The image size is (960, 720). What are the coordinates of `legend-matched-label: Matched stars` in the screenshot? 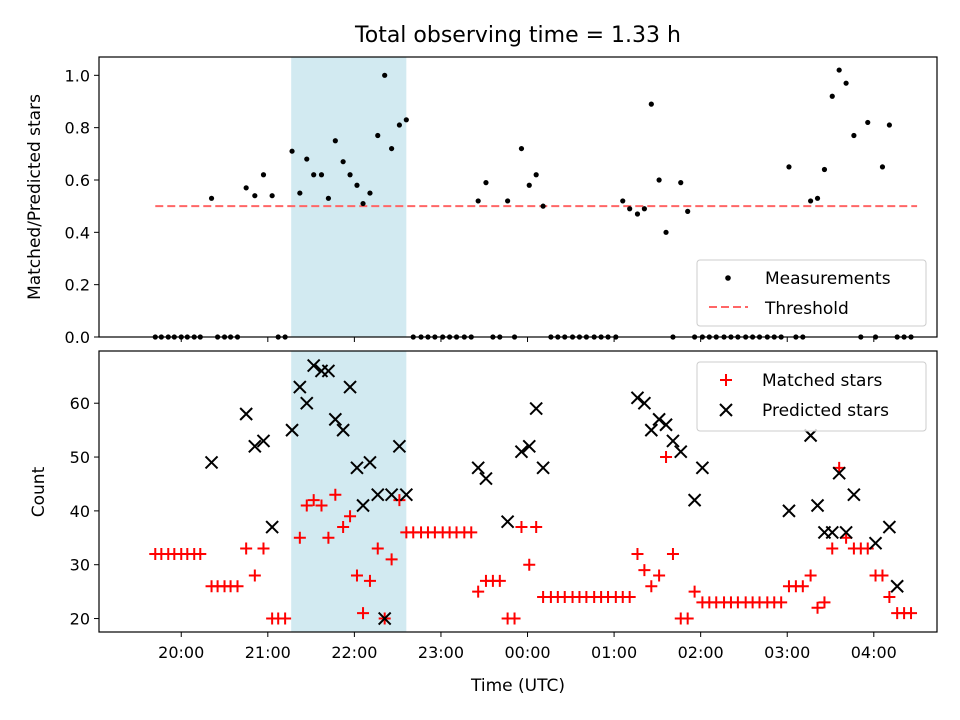 It's located at (822, 381).